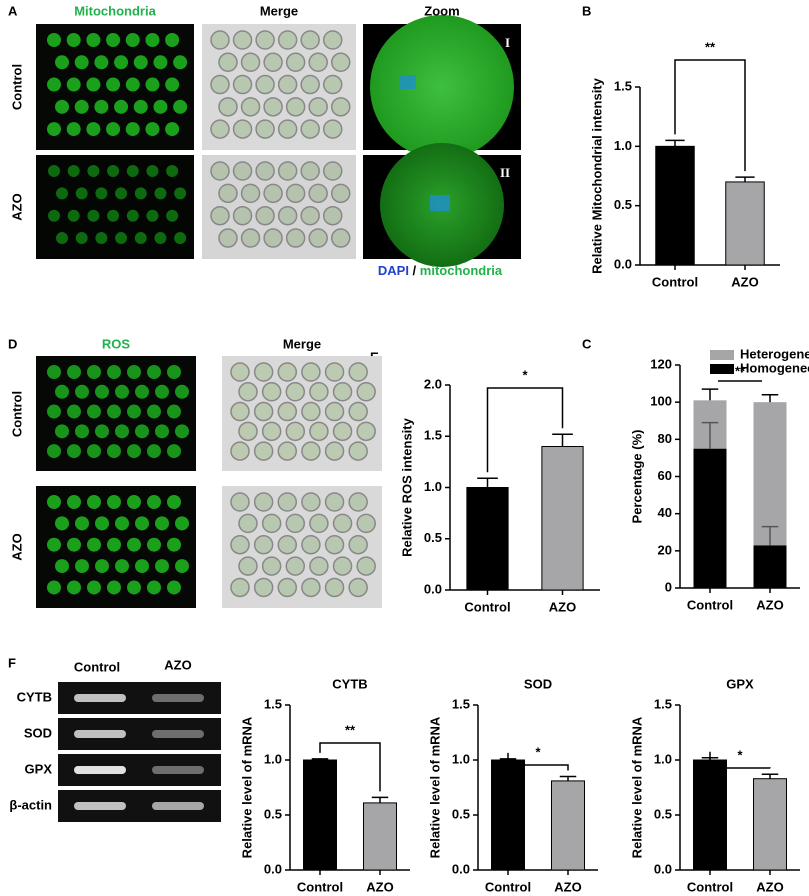 This screenshot has height=896, width=809. What do you see at coordinates (596, 175) in the screenshot?
I see `y-axis-label: Relative Mitochondrial intensity` at bounding box center [596, 175].